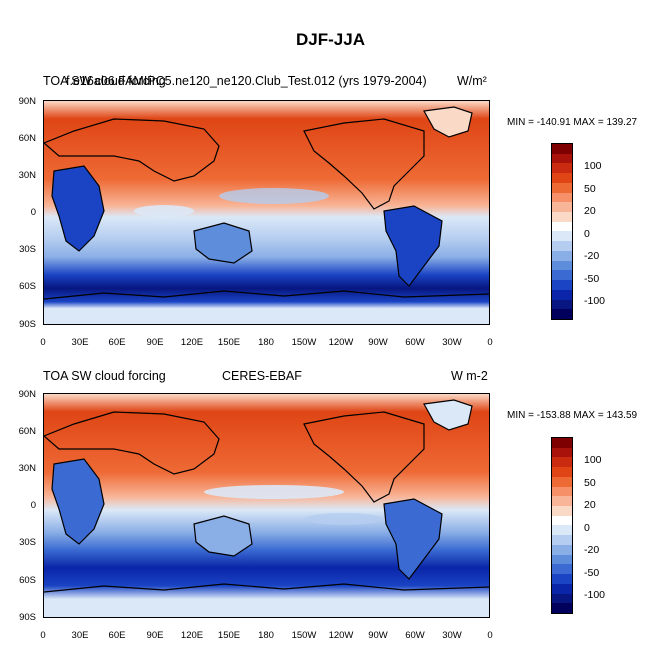  I want to click on lat-tick: 30N, so click(27, 175).